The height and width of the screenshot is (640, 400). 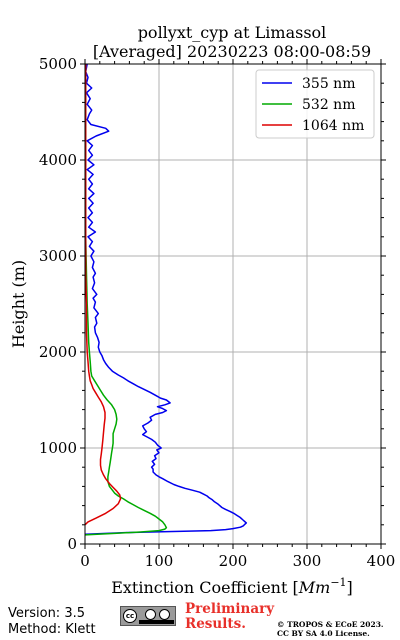 I want to click on y-tick-label: 2000, so click(x=58, y=352).